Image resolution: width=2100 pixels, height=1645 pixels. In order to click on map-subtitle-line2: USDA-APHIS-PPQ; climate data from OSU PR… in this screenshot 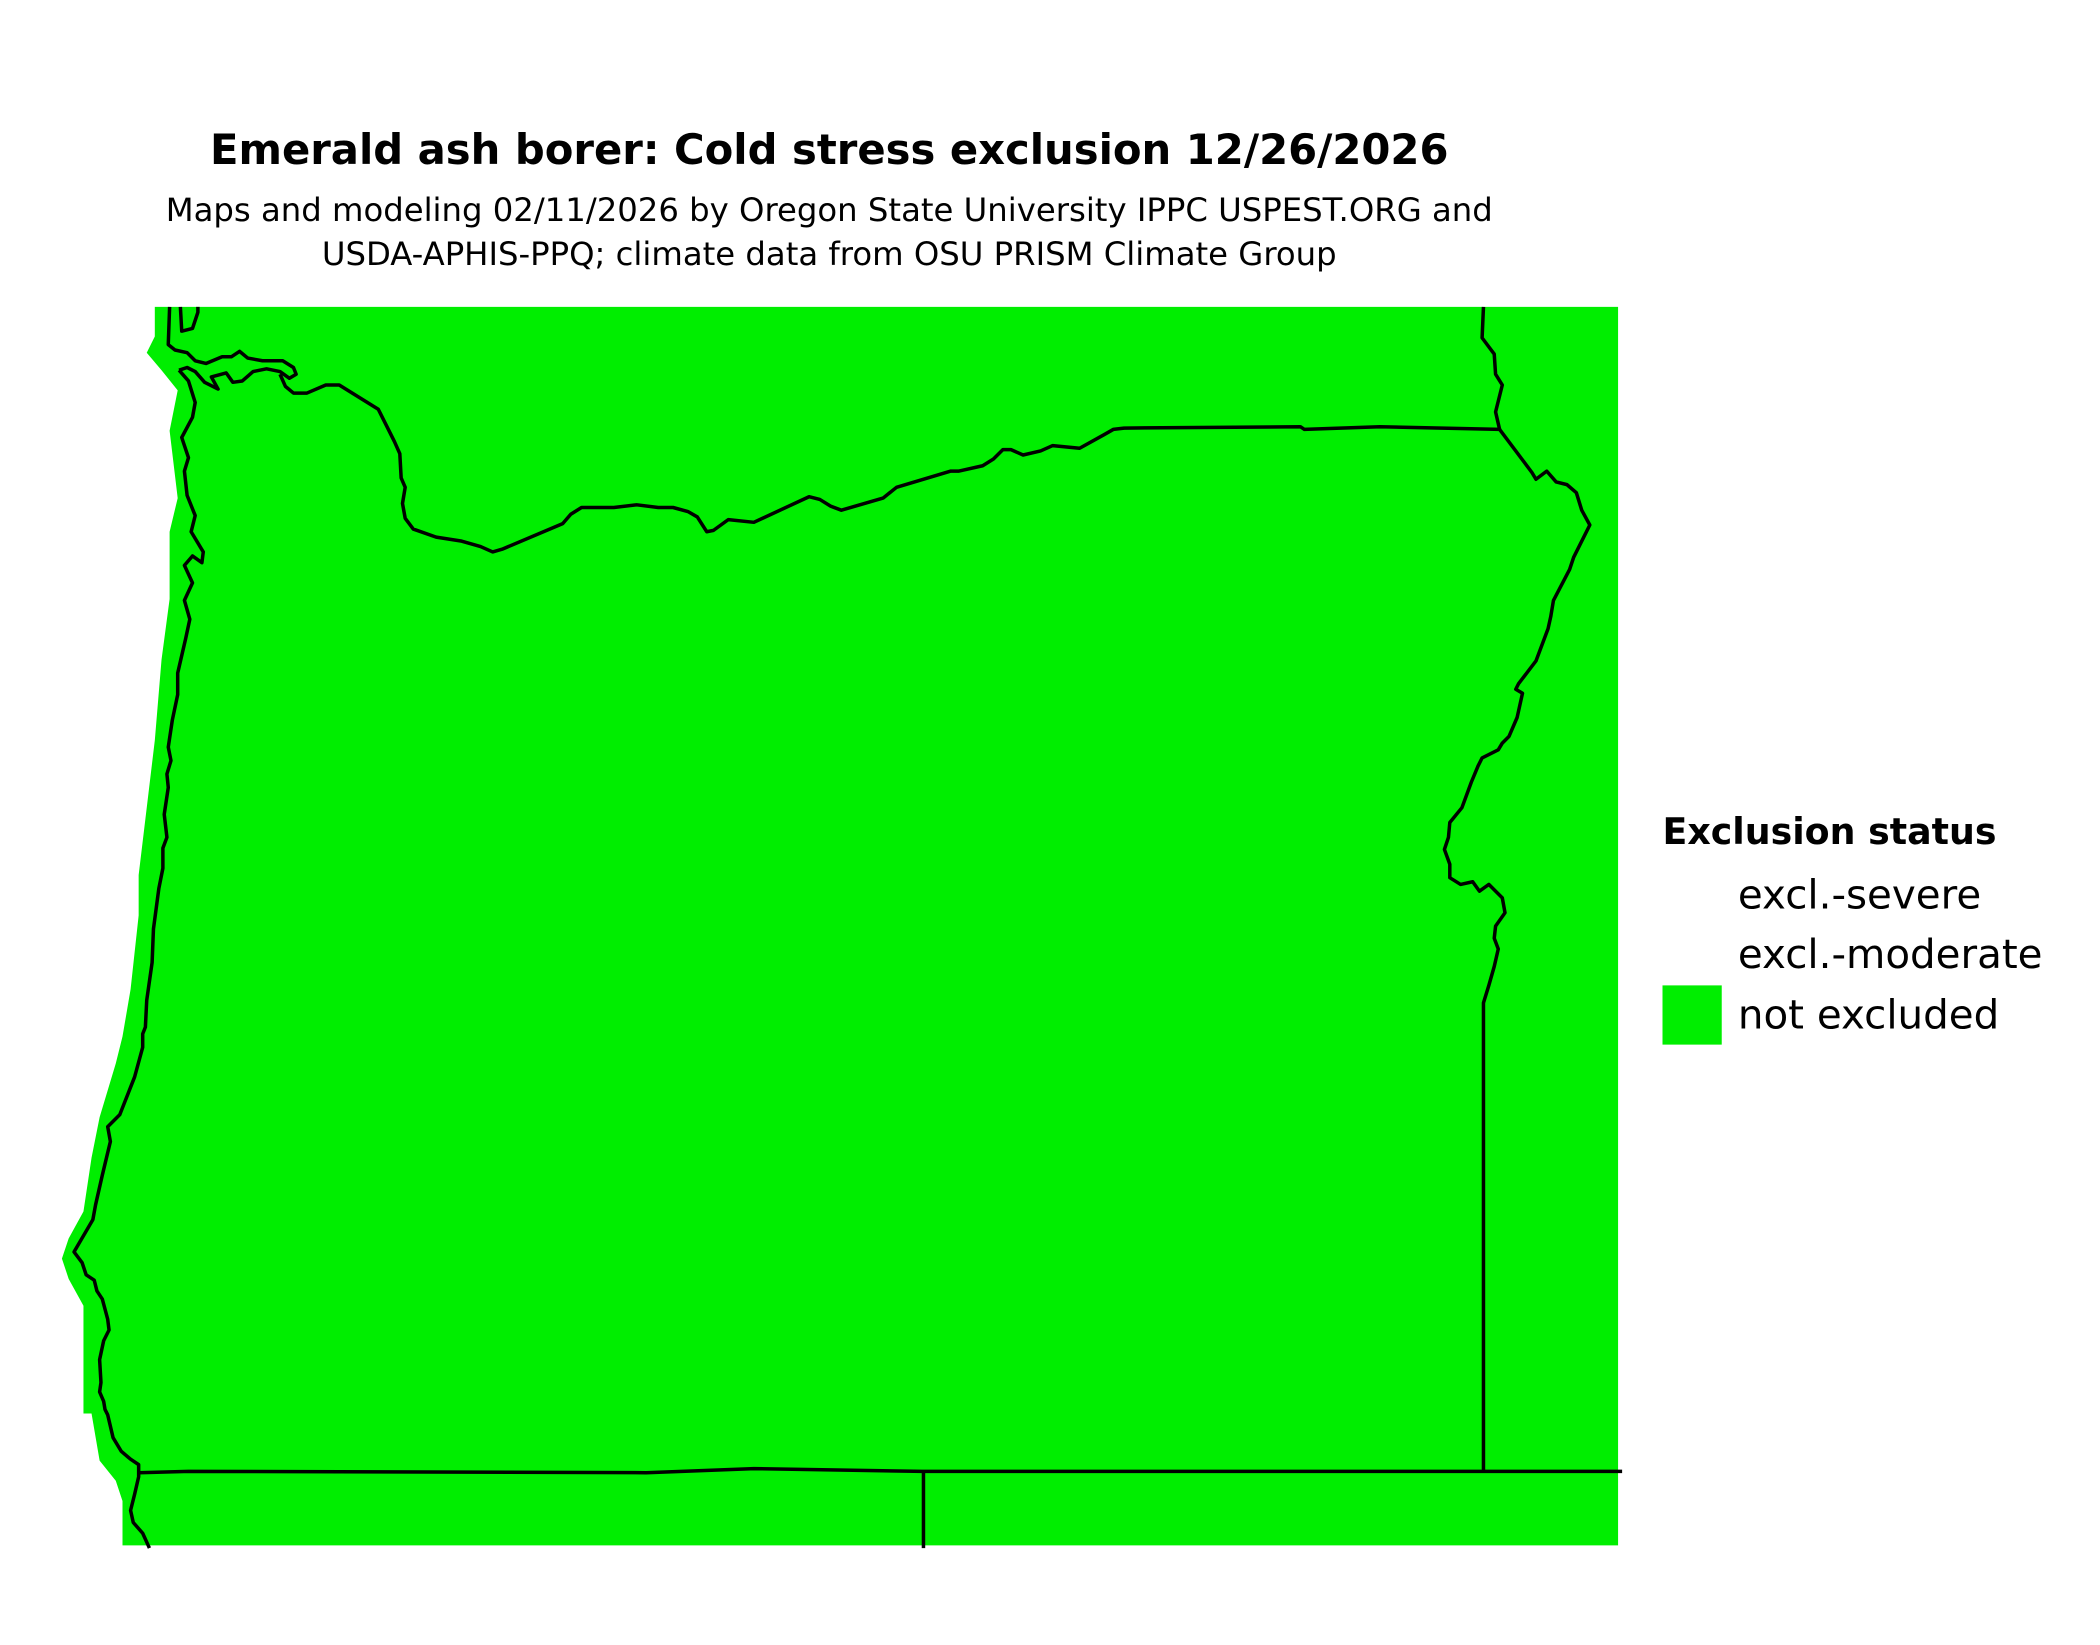, I will do `click(829, 254)`.